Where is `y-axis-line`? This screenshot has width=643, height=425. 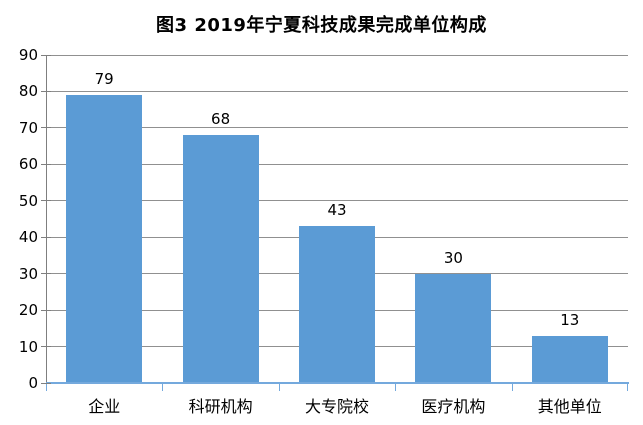 y-axis-line is located at coordinates (46, 219).